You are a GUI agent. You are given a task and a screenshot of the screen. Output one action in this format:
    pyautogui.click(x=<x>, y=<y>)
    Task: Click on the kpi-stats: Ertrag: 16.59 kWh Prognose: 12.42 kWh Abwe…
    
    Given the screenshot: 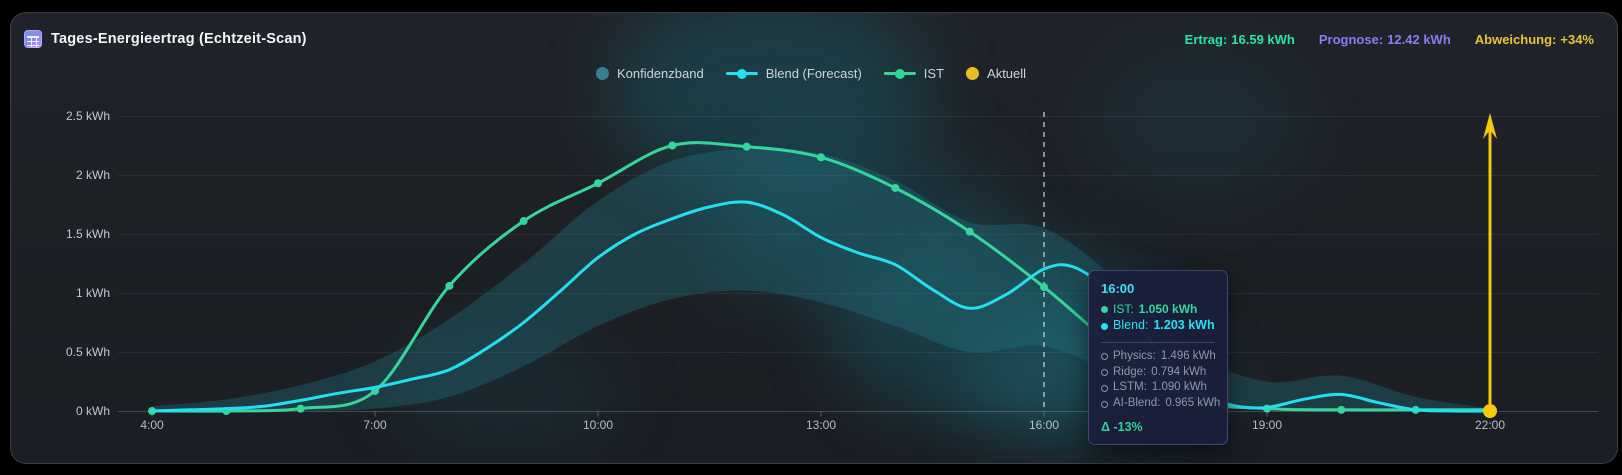 What is the action you would take?
    pyautogui.click(x=1387, y=39)
    